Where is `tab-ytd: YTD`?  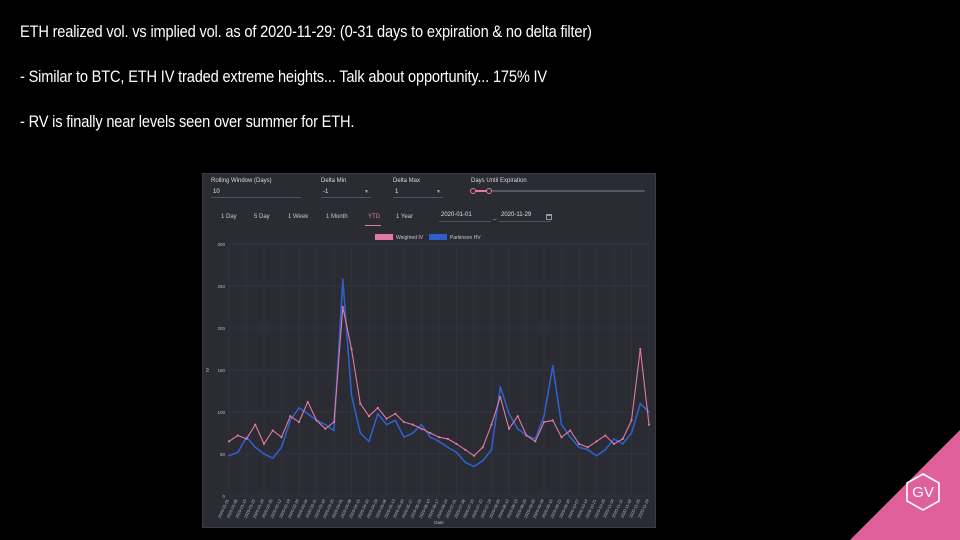 tab-ytd: YTD is located at coordinates (374, 217).